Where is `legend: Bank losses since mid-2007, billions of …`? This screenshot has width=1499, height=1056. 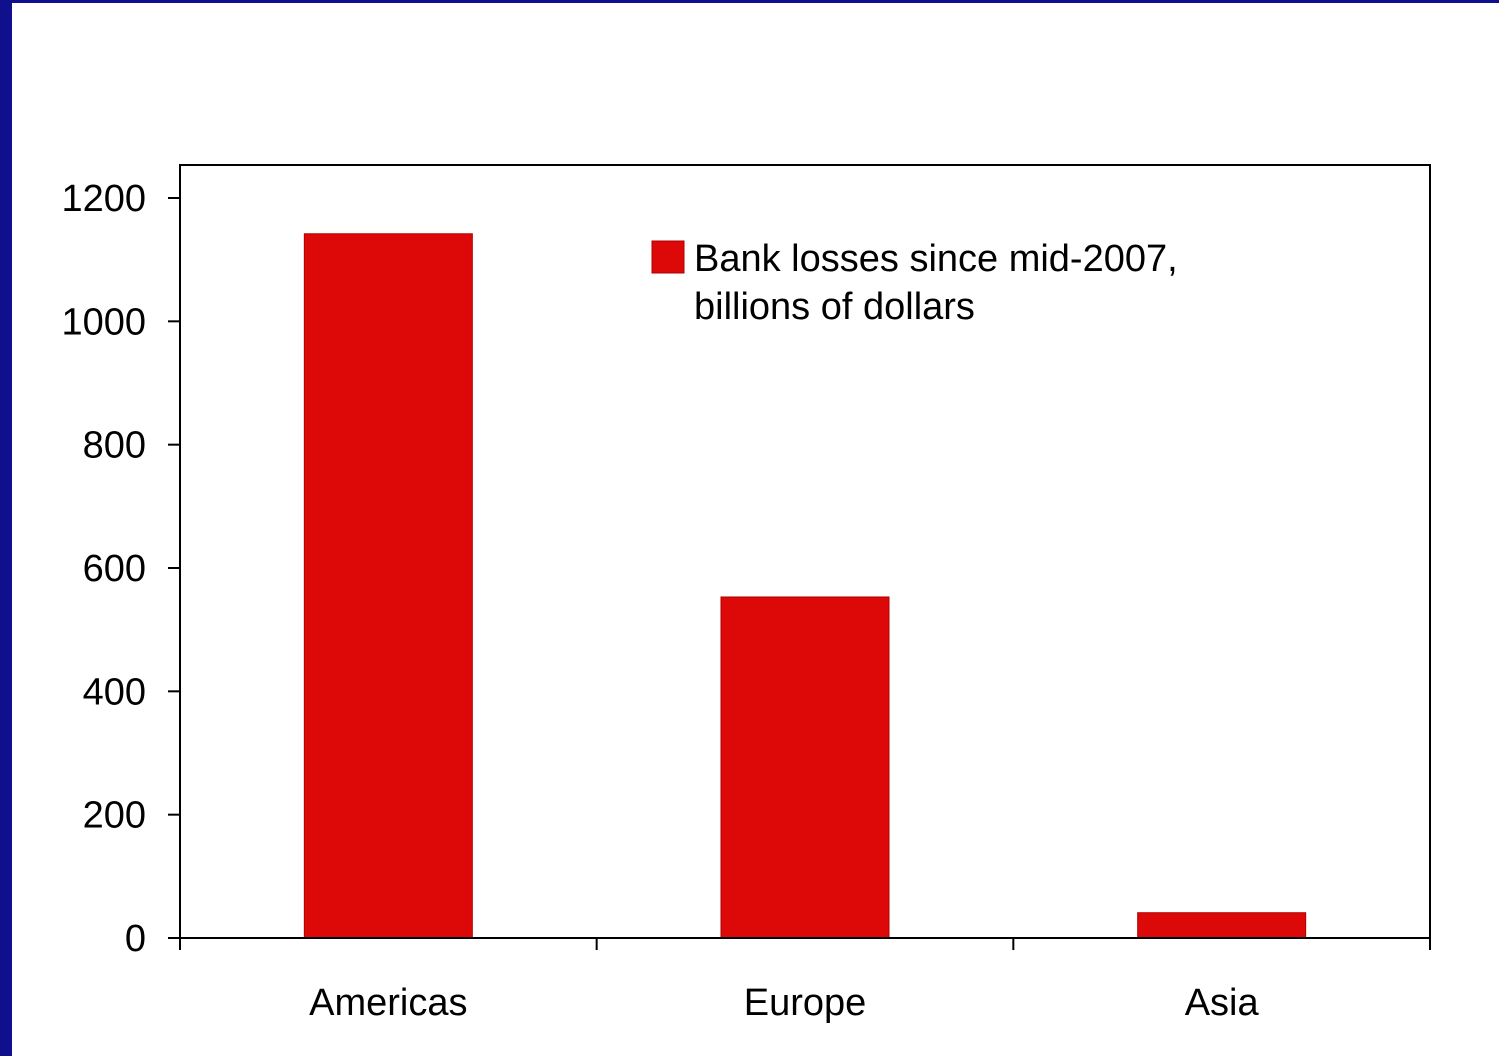 legend: Bank losses since mid-2007, billions of … is located at coordinates (914, 283).